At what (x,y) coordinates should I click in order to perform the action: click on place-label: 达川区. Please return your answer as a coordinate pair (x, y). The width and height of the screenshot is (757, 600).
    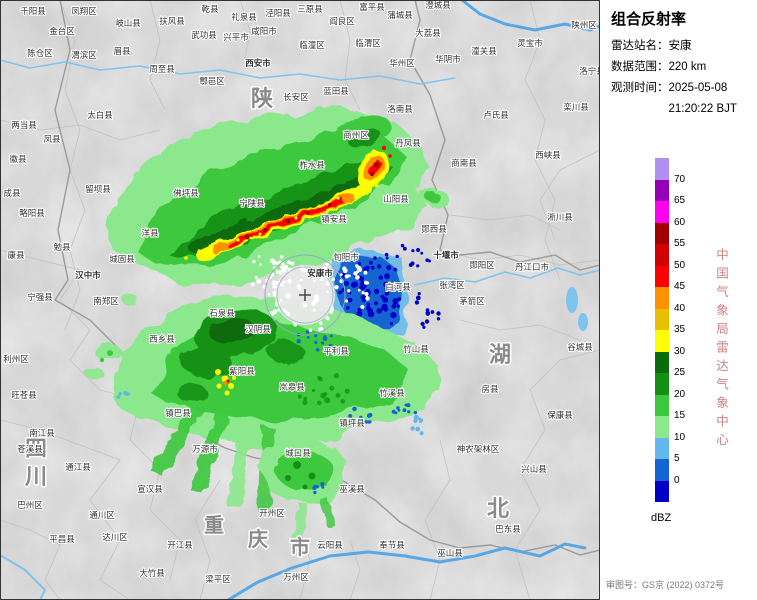
    Looking at the image, I should click on (115, 537).